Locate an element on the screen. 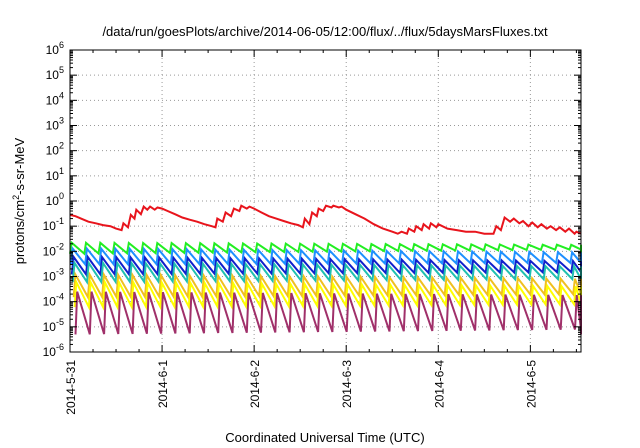 The height and width of the screenshot is (448, 640). x-tick-label: 2014-6-5 is located at coordinates (531, 384).